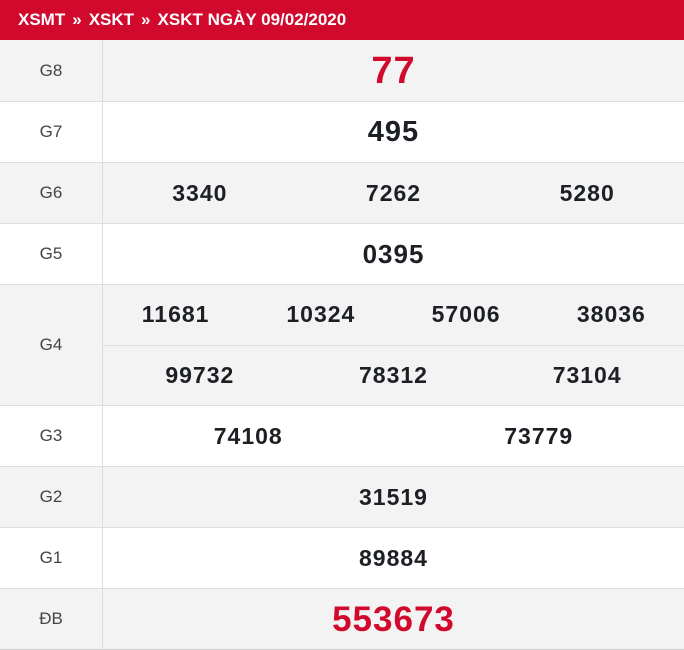 Image resolution: width=684 pixels, height=650 pixels. What do you see at coordinates (466, 314) in the screenshot?
I see `prize-number: 57006` at bounding box center [466, 314].